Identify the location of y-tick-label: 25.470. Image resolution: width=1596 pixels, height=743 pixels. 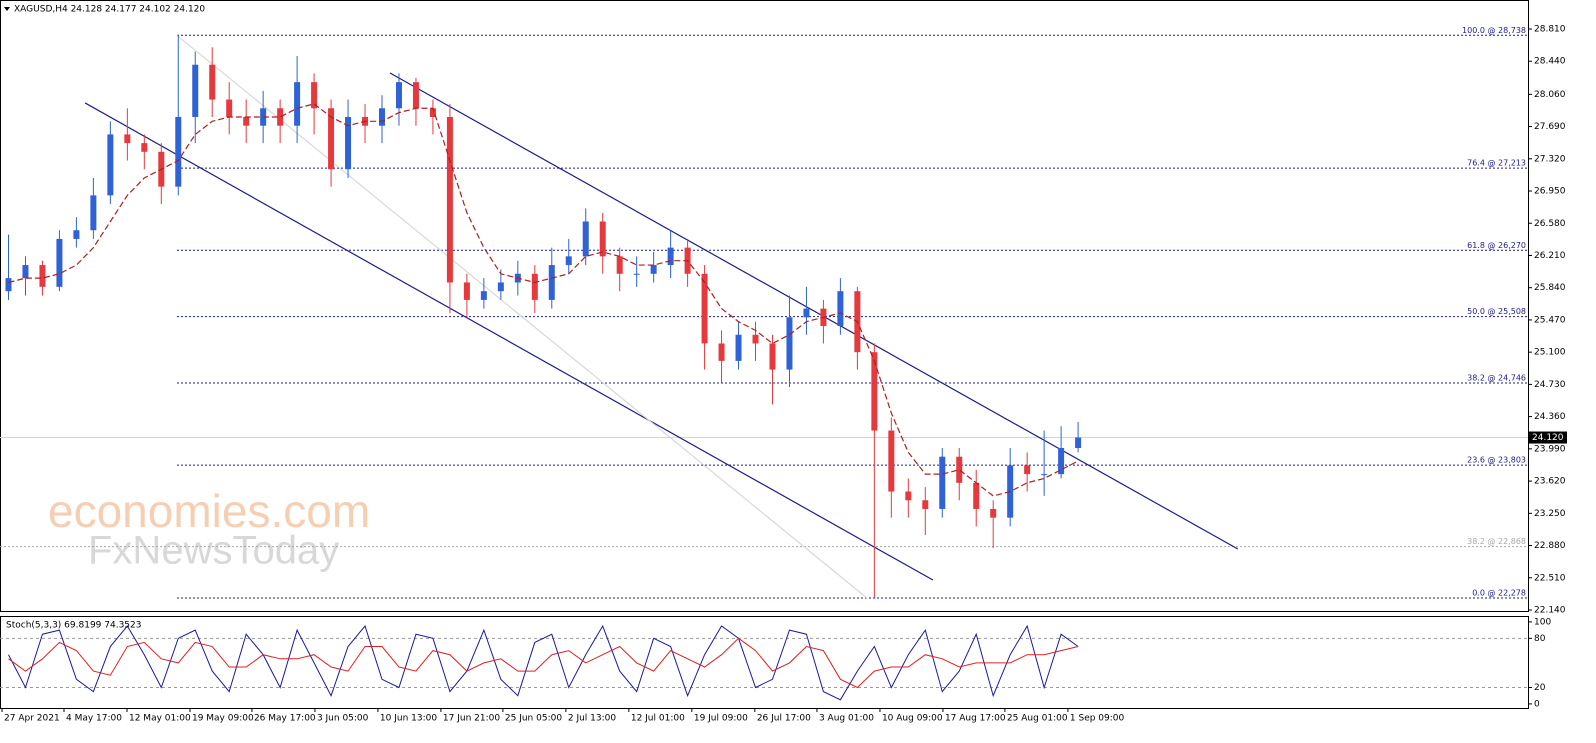
(1550, 320).